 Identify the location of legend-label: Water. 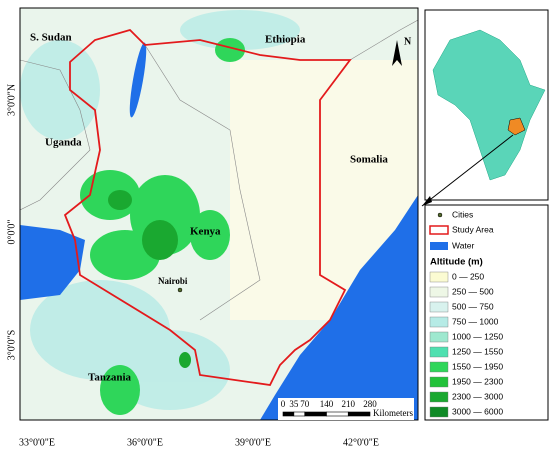
(463, 245).